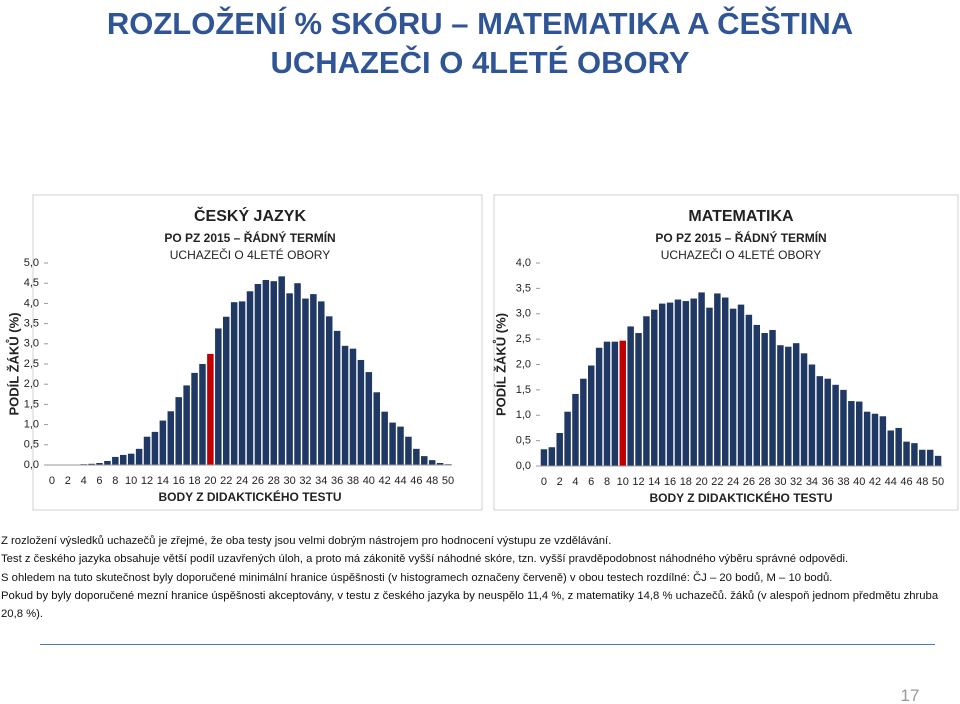 The image size is (960, 704). What do you see at coordinates (796, 482) in the screenshot?
I see `x-tick-label: 32` at bounding box center [796, 482].